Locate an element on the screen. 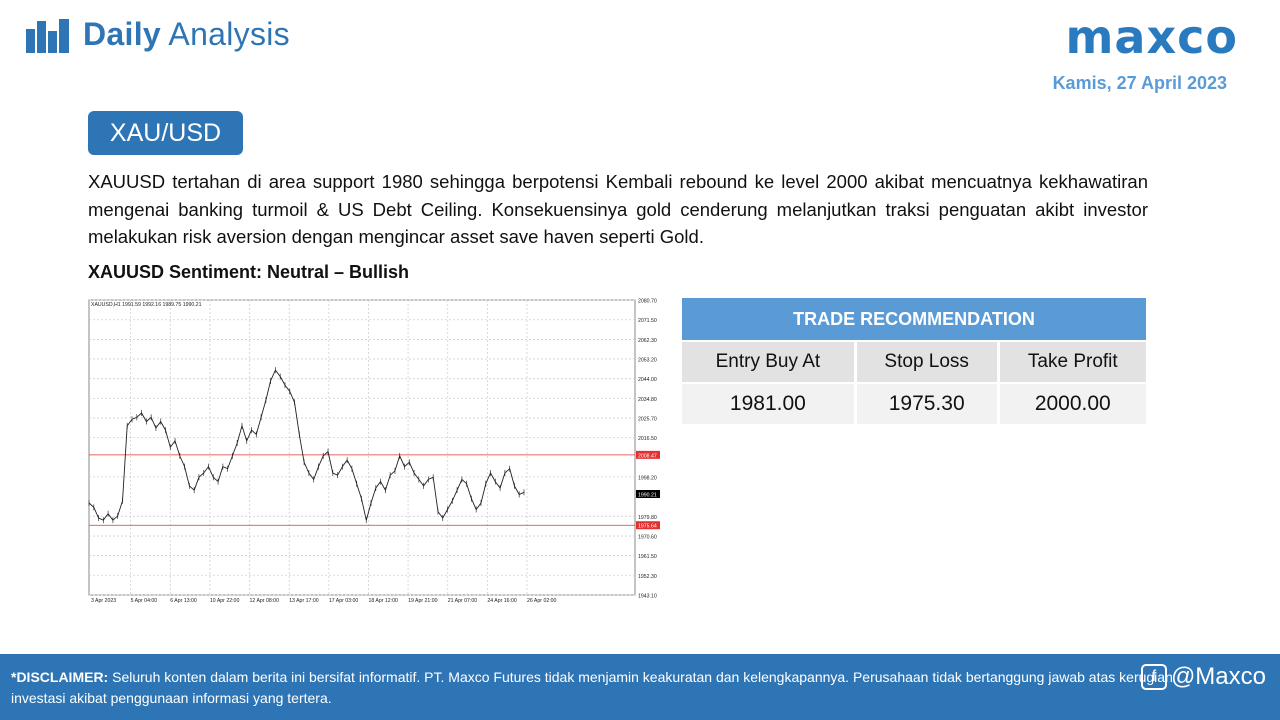 This screenshot has height=720, width=1280. facebook-icon: f is located at coordinates (1153, 677).